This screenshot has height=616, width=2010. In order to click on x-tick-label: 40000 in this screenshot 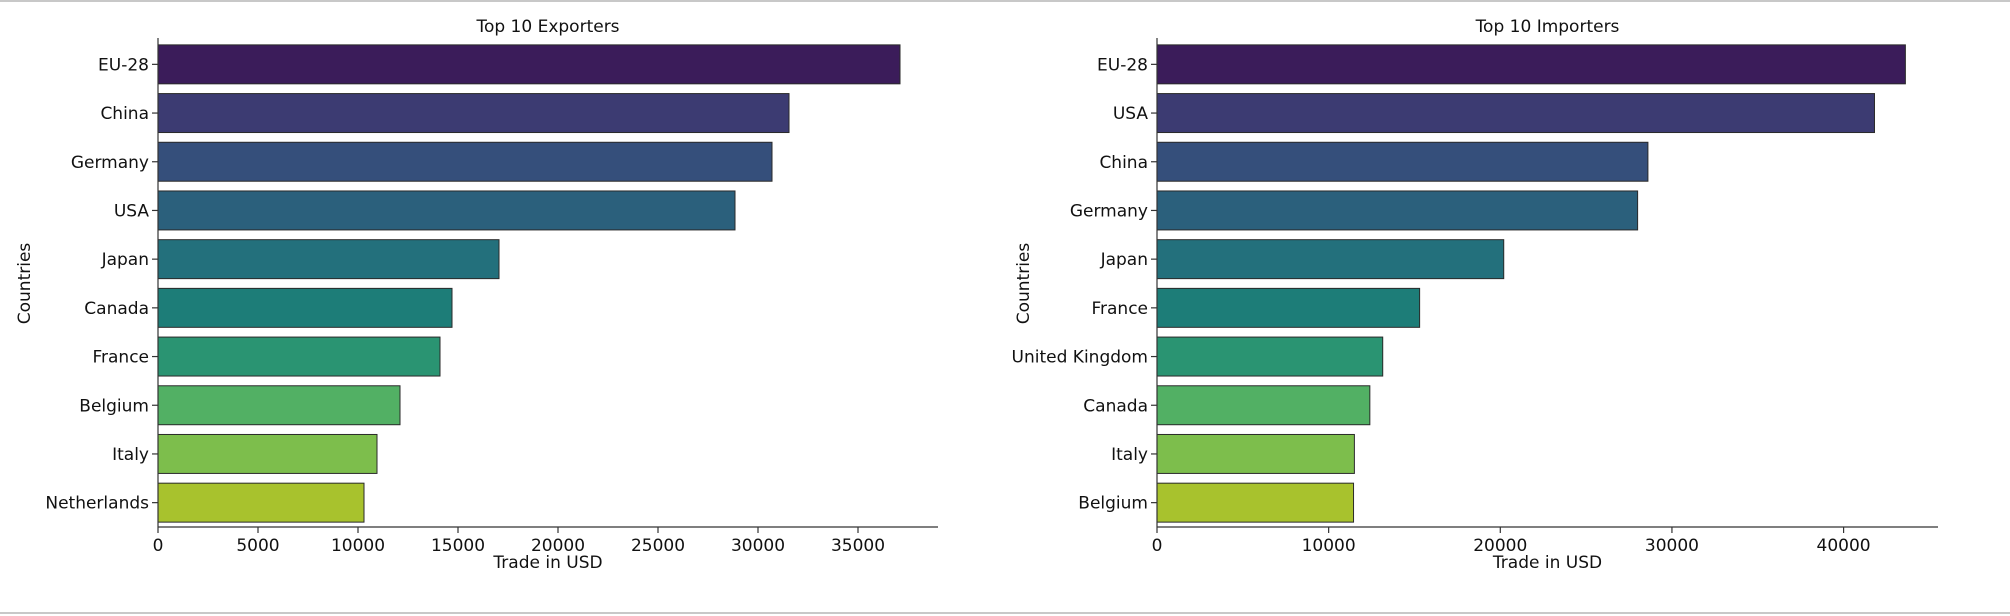, I will do `click(1844, 546)`.